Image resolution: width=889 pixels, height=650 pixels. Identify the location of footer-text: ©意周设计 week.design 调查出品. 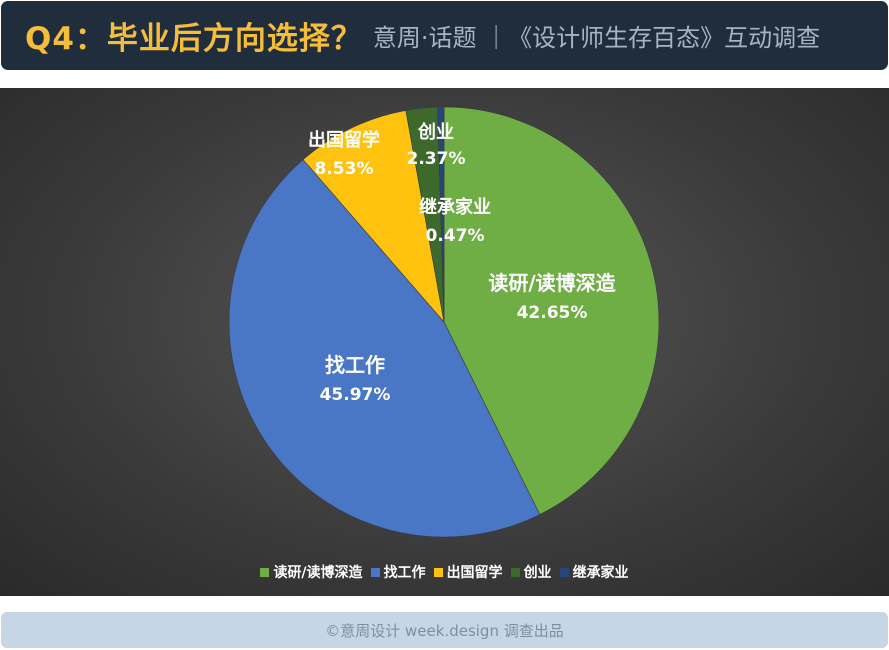
(444, 630).